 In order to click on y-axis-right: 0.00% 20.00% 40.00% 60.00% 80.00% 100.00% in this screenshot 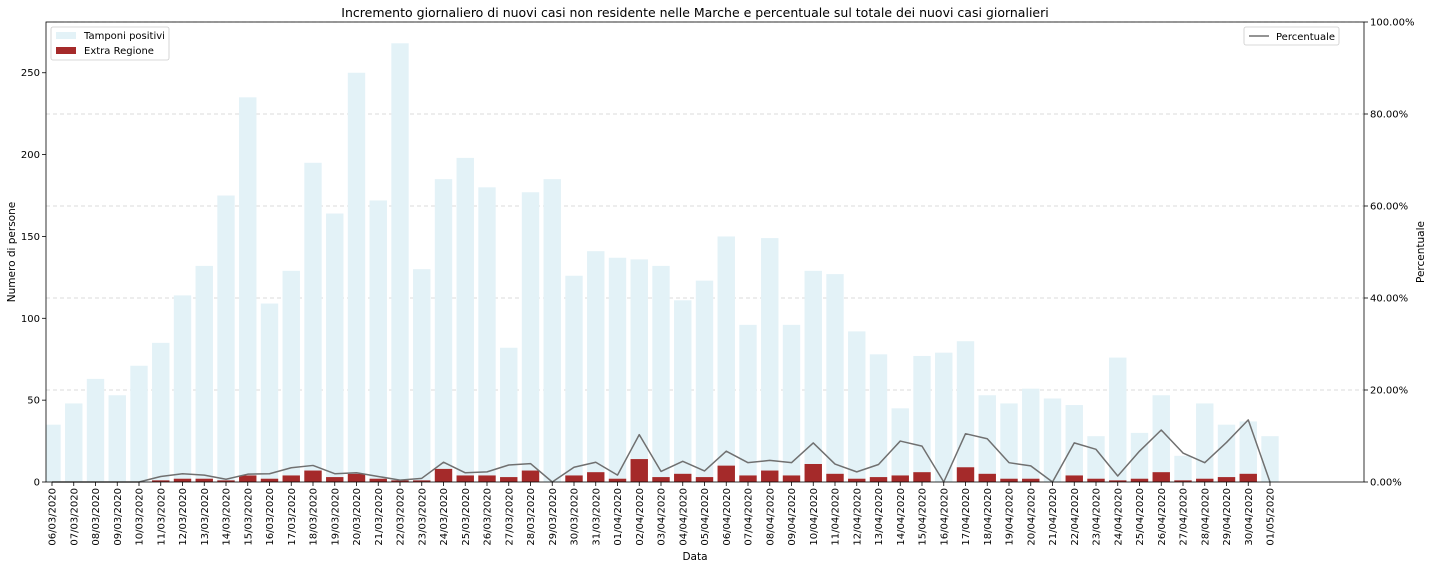, I will do `click(1389, 253)`.